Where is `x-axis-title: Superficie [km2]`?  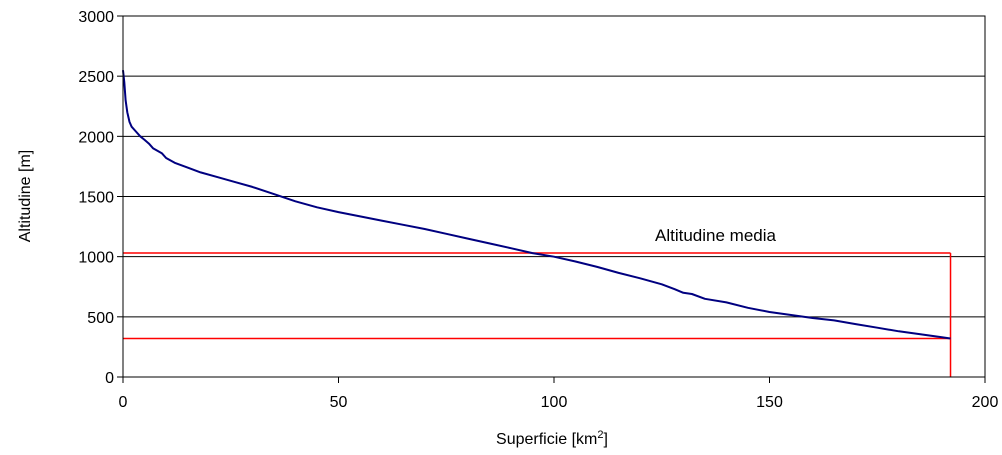
x-axis-title: Superficie [km2] is located at coordinates (552, 438).